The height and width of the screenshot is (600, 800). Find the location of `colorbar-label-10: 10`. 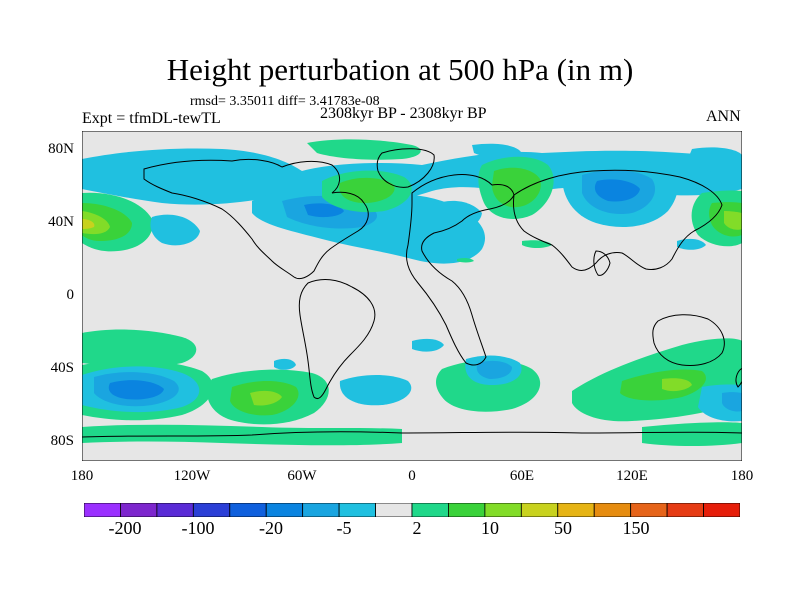

colorbar-label-10: 10 is located at coordinates (490, 528).